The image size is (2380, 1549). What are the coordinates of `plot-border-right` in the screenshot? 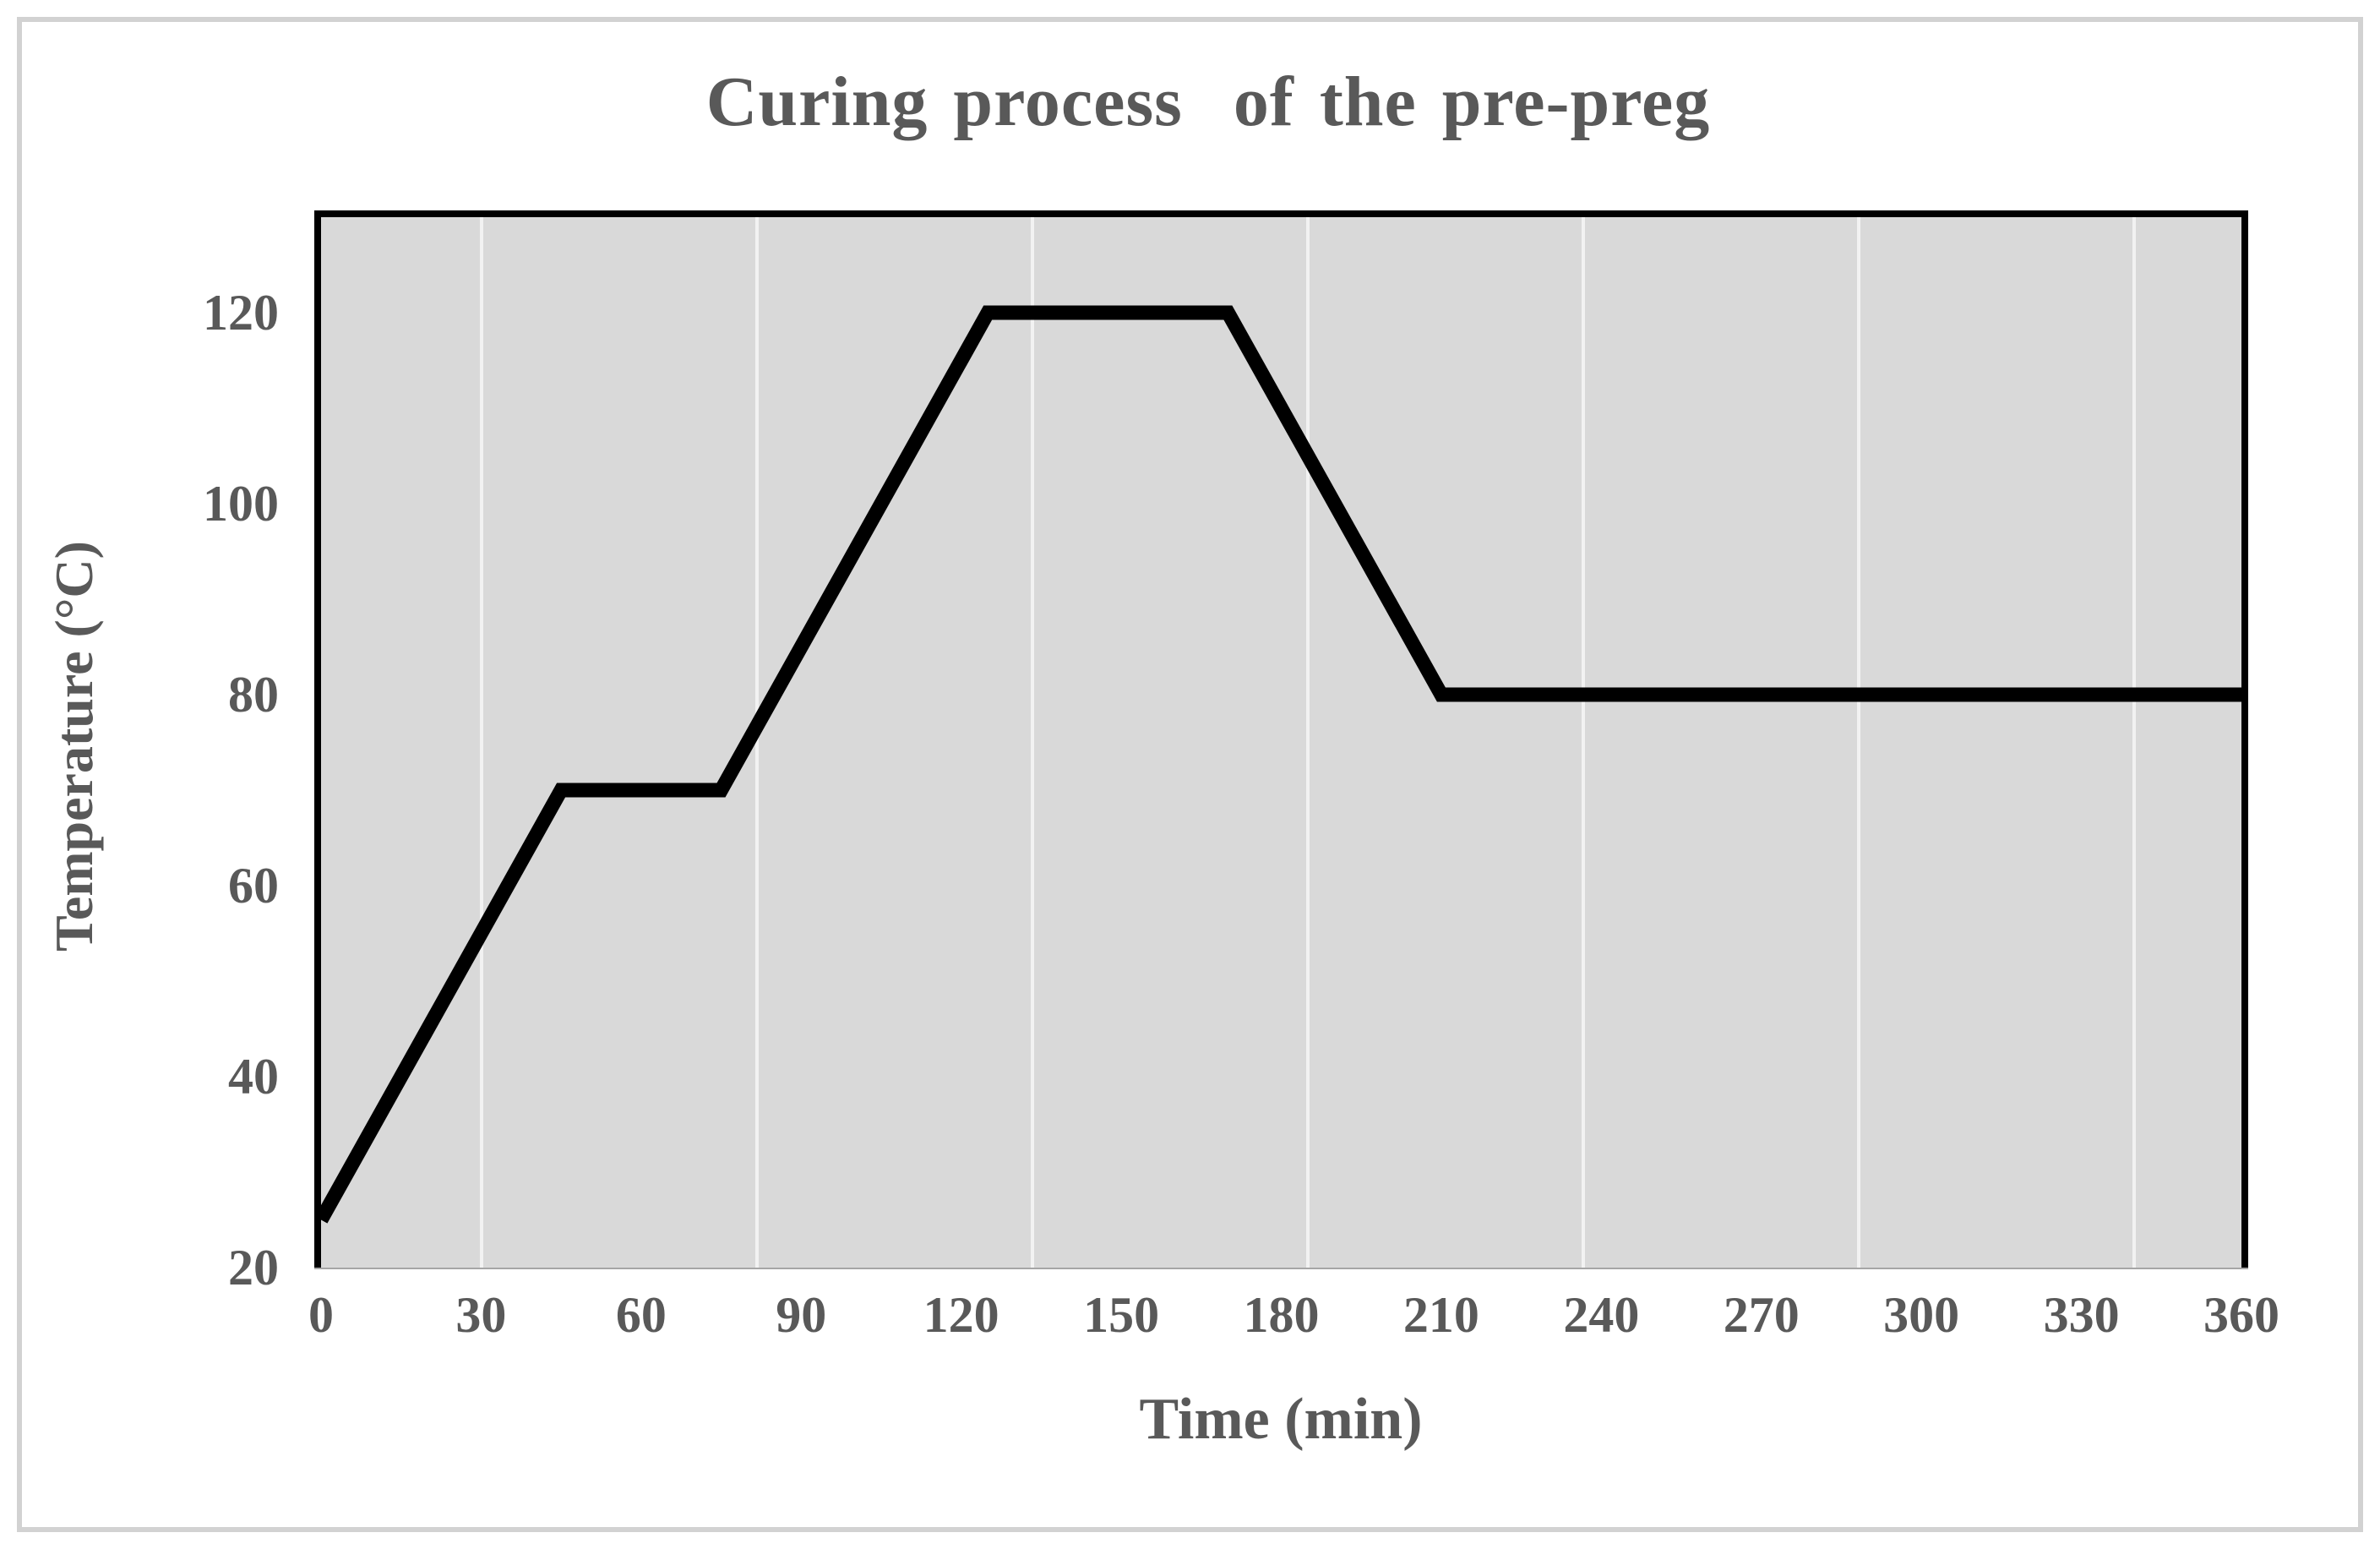 It's located at (2244, 739).